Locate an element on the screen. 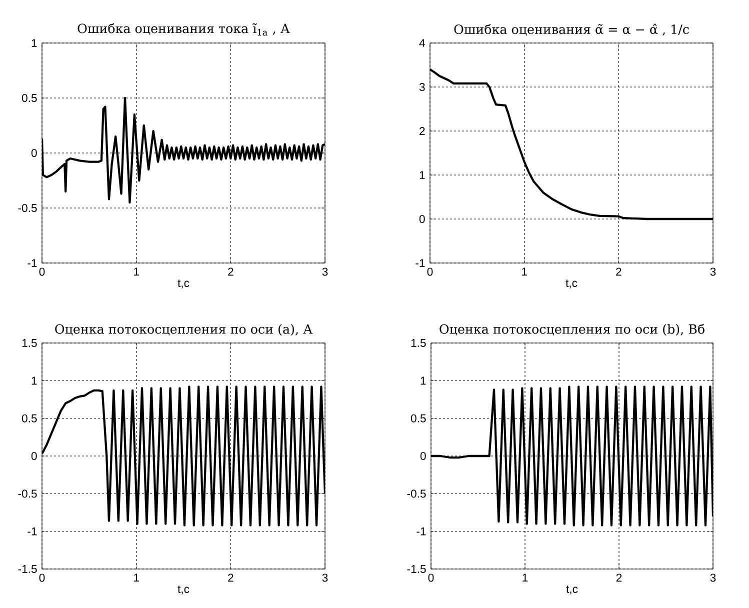 This screenshot has width=749, height=608. y-tick-label: 4 is located at coordinates (422, 43).